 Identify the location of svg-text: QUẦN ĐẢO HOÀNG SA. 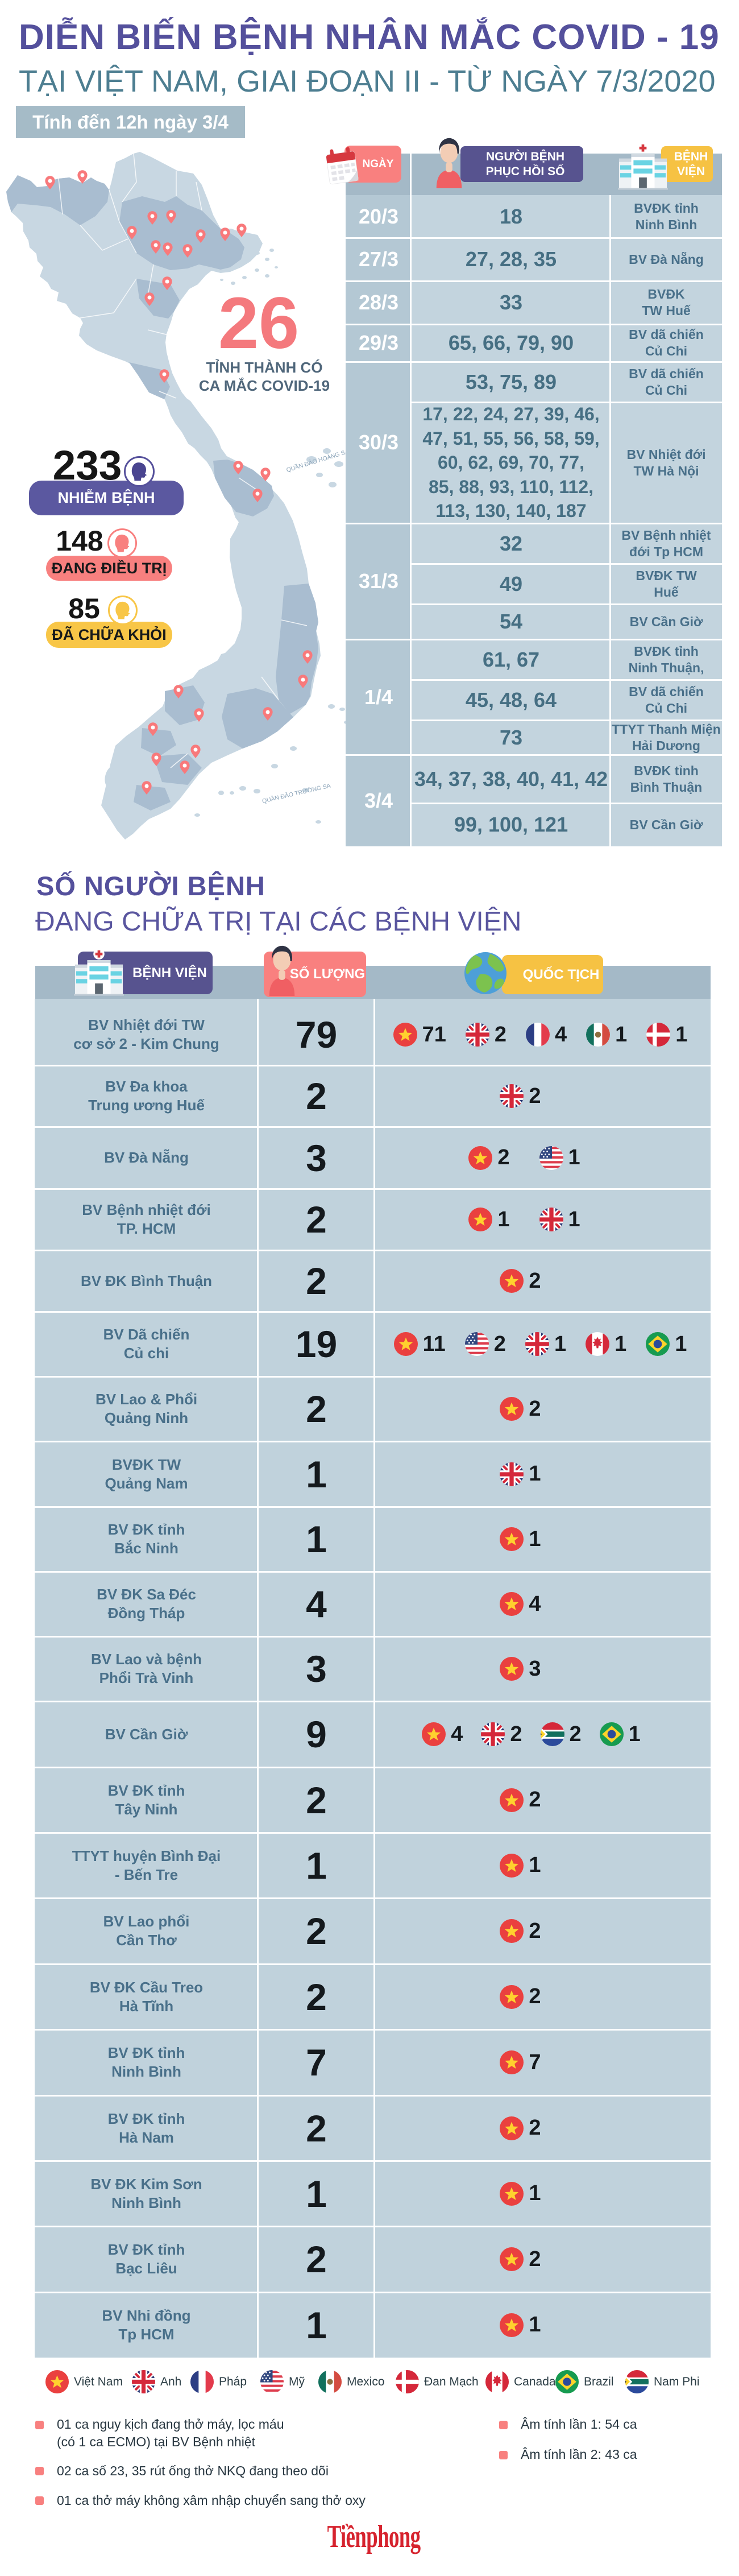
(317, 461).